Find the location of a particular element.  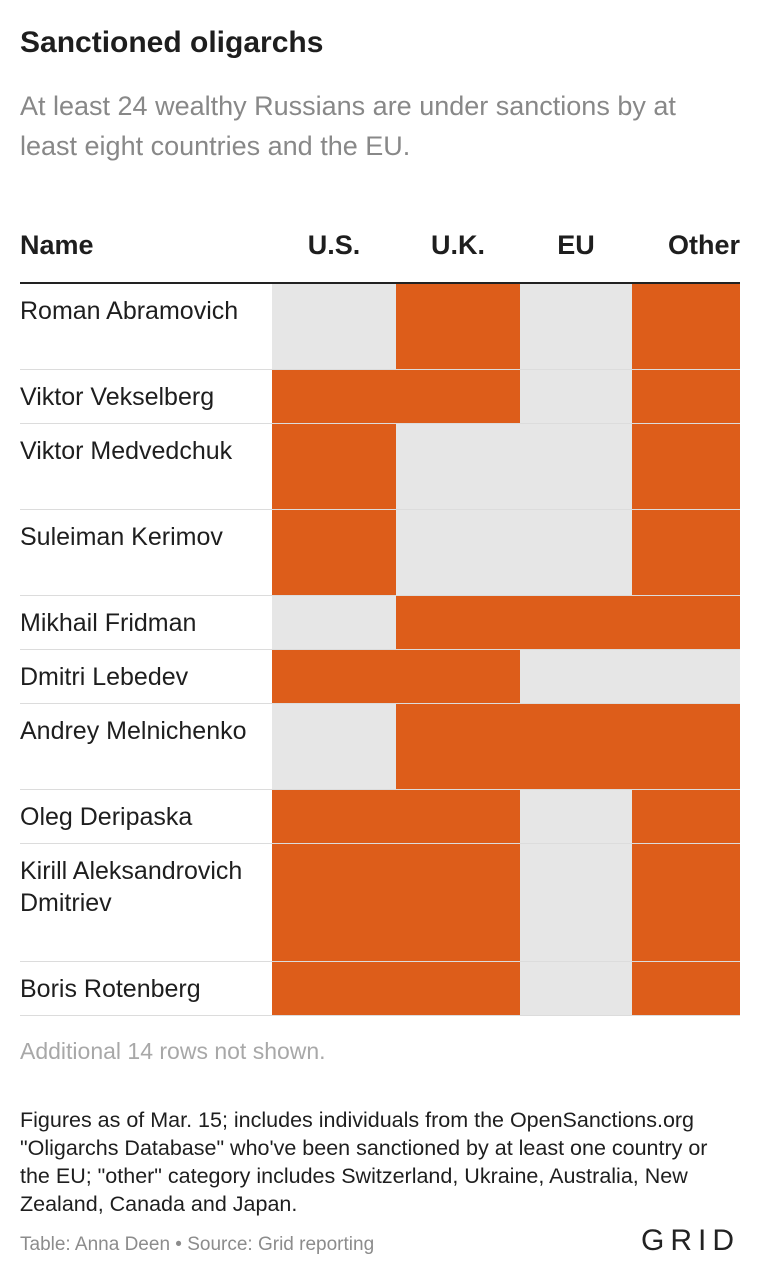

row-name: Viktor Vekselberg is located at coordinates (117, 397).